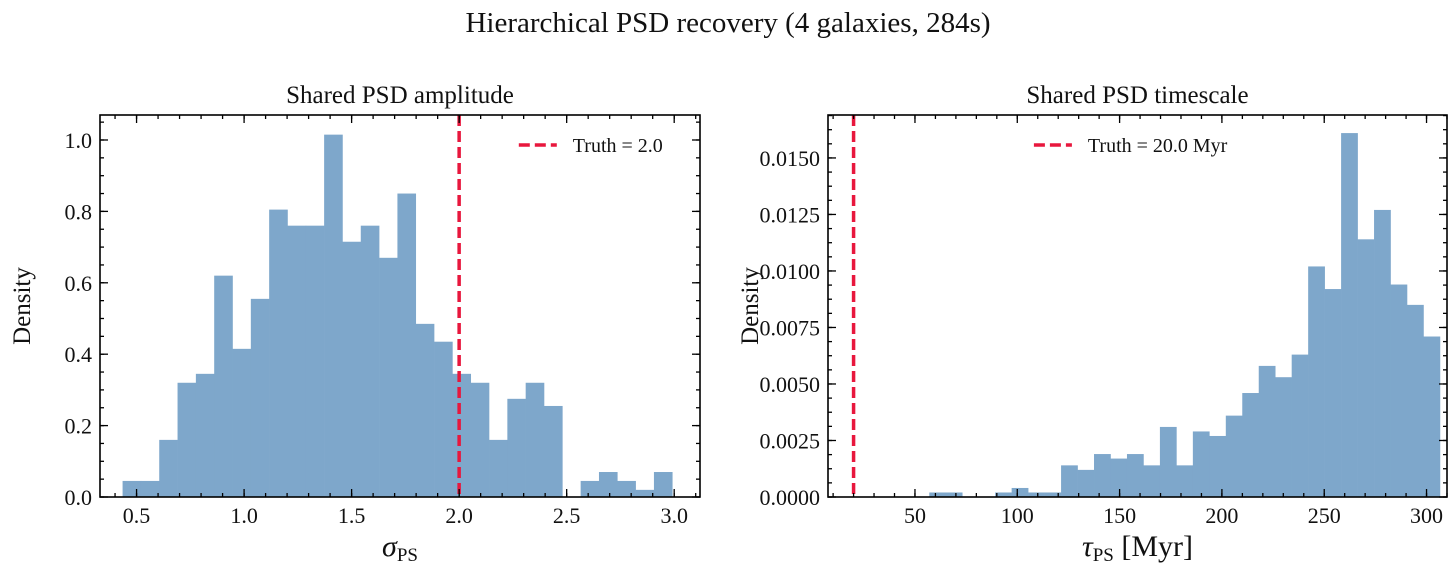 The height and width of the screenshot is (573, 1456). Describe the element at coordinates (1426, 515) in the screenshot. I see `x-tick-label: 300` at that location.